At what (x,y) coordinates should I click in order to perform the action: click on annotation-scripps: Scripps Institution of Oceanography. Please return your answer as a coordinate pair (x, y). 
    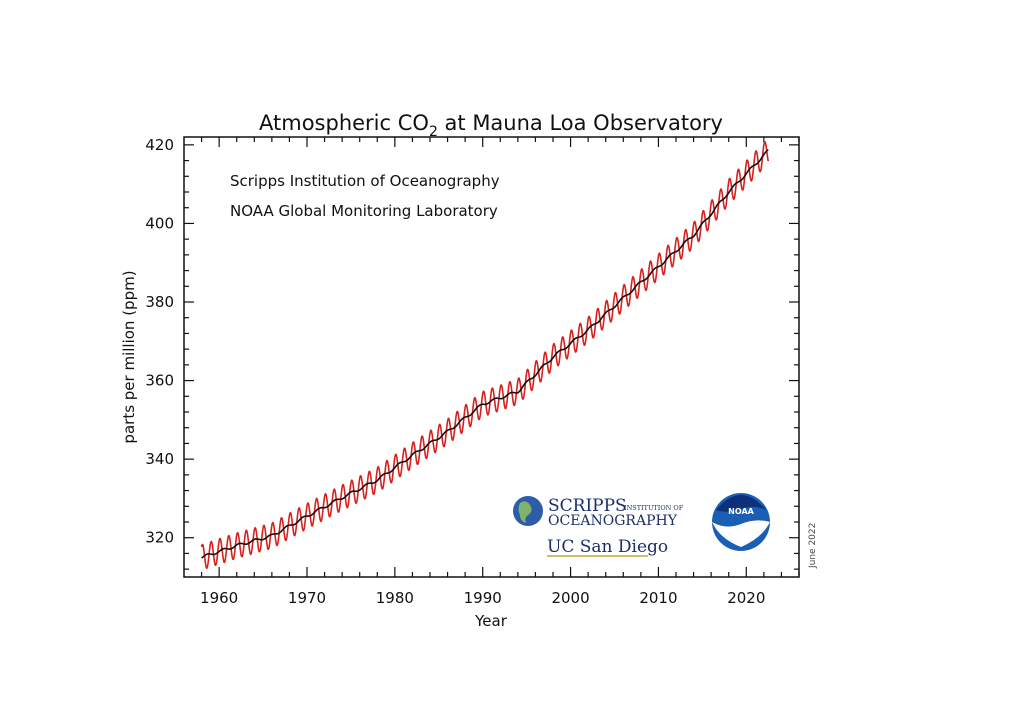
    Looking at the image, I should click on (365, 181).